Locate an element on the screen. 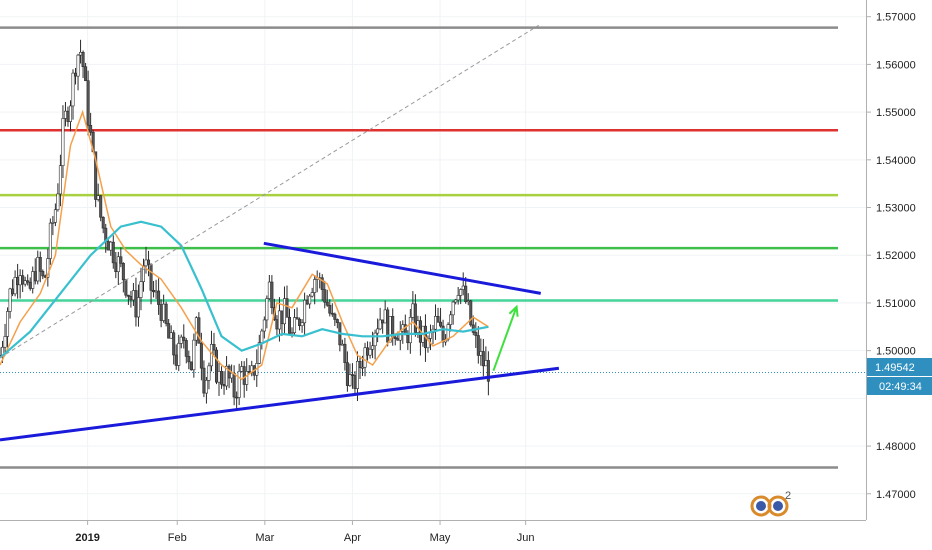 This screenshot has height=550, width=932. logo-superscript: 2 is located at coordinates (788, 496).